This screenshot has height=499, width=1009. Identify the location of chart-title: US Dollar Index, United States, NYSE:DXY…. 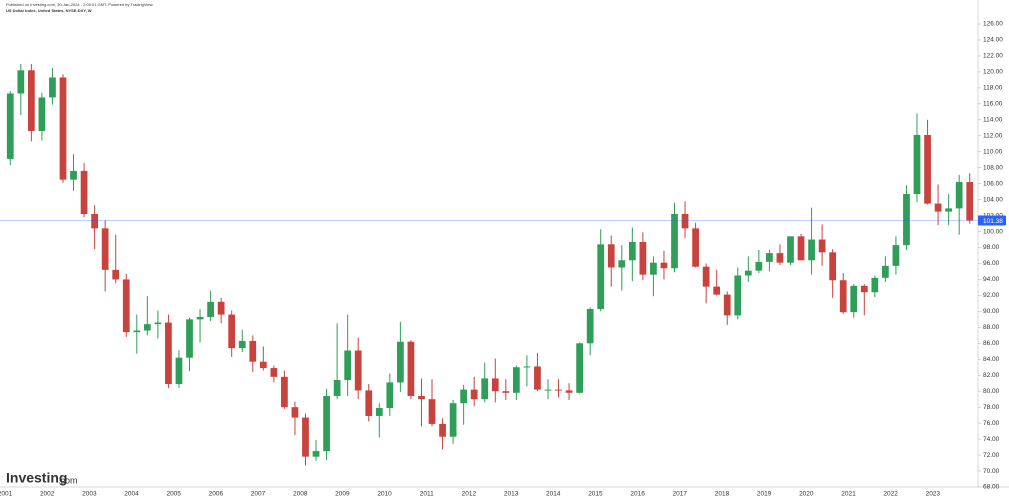
(49, 10).